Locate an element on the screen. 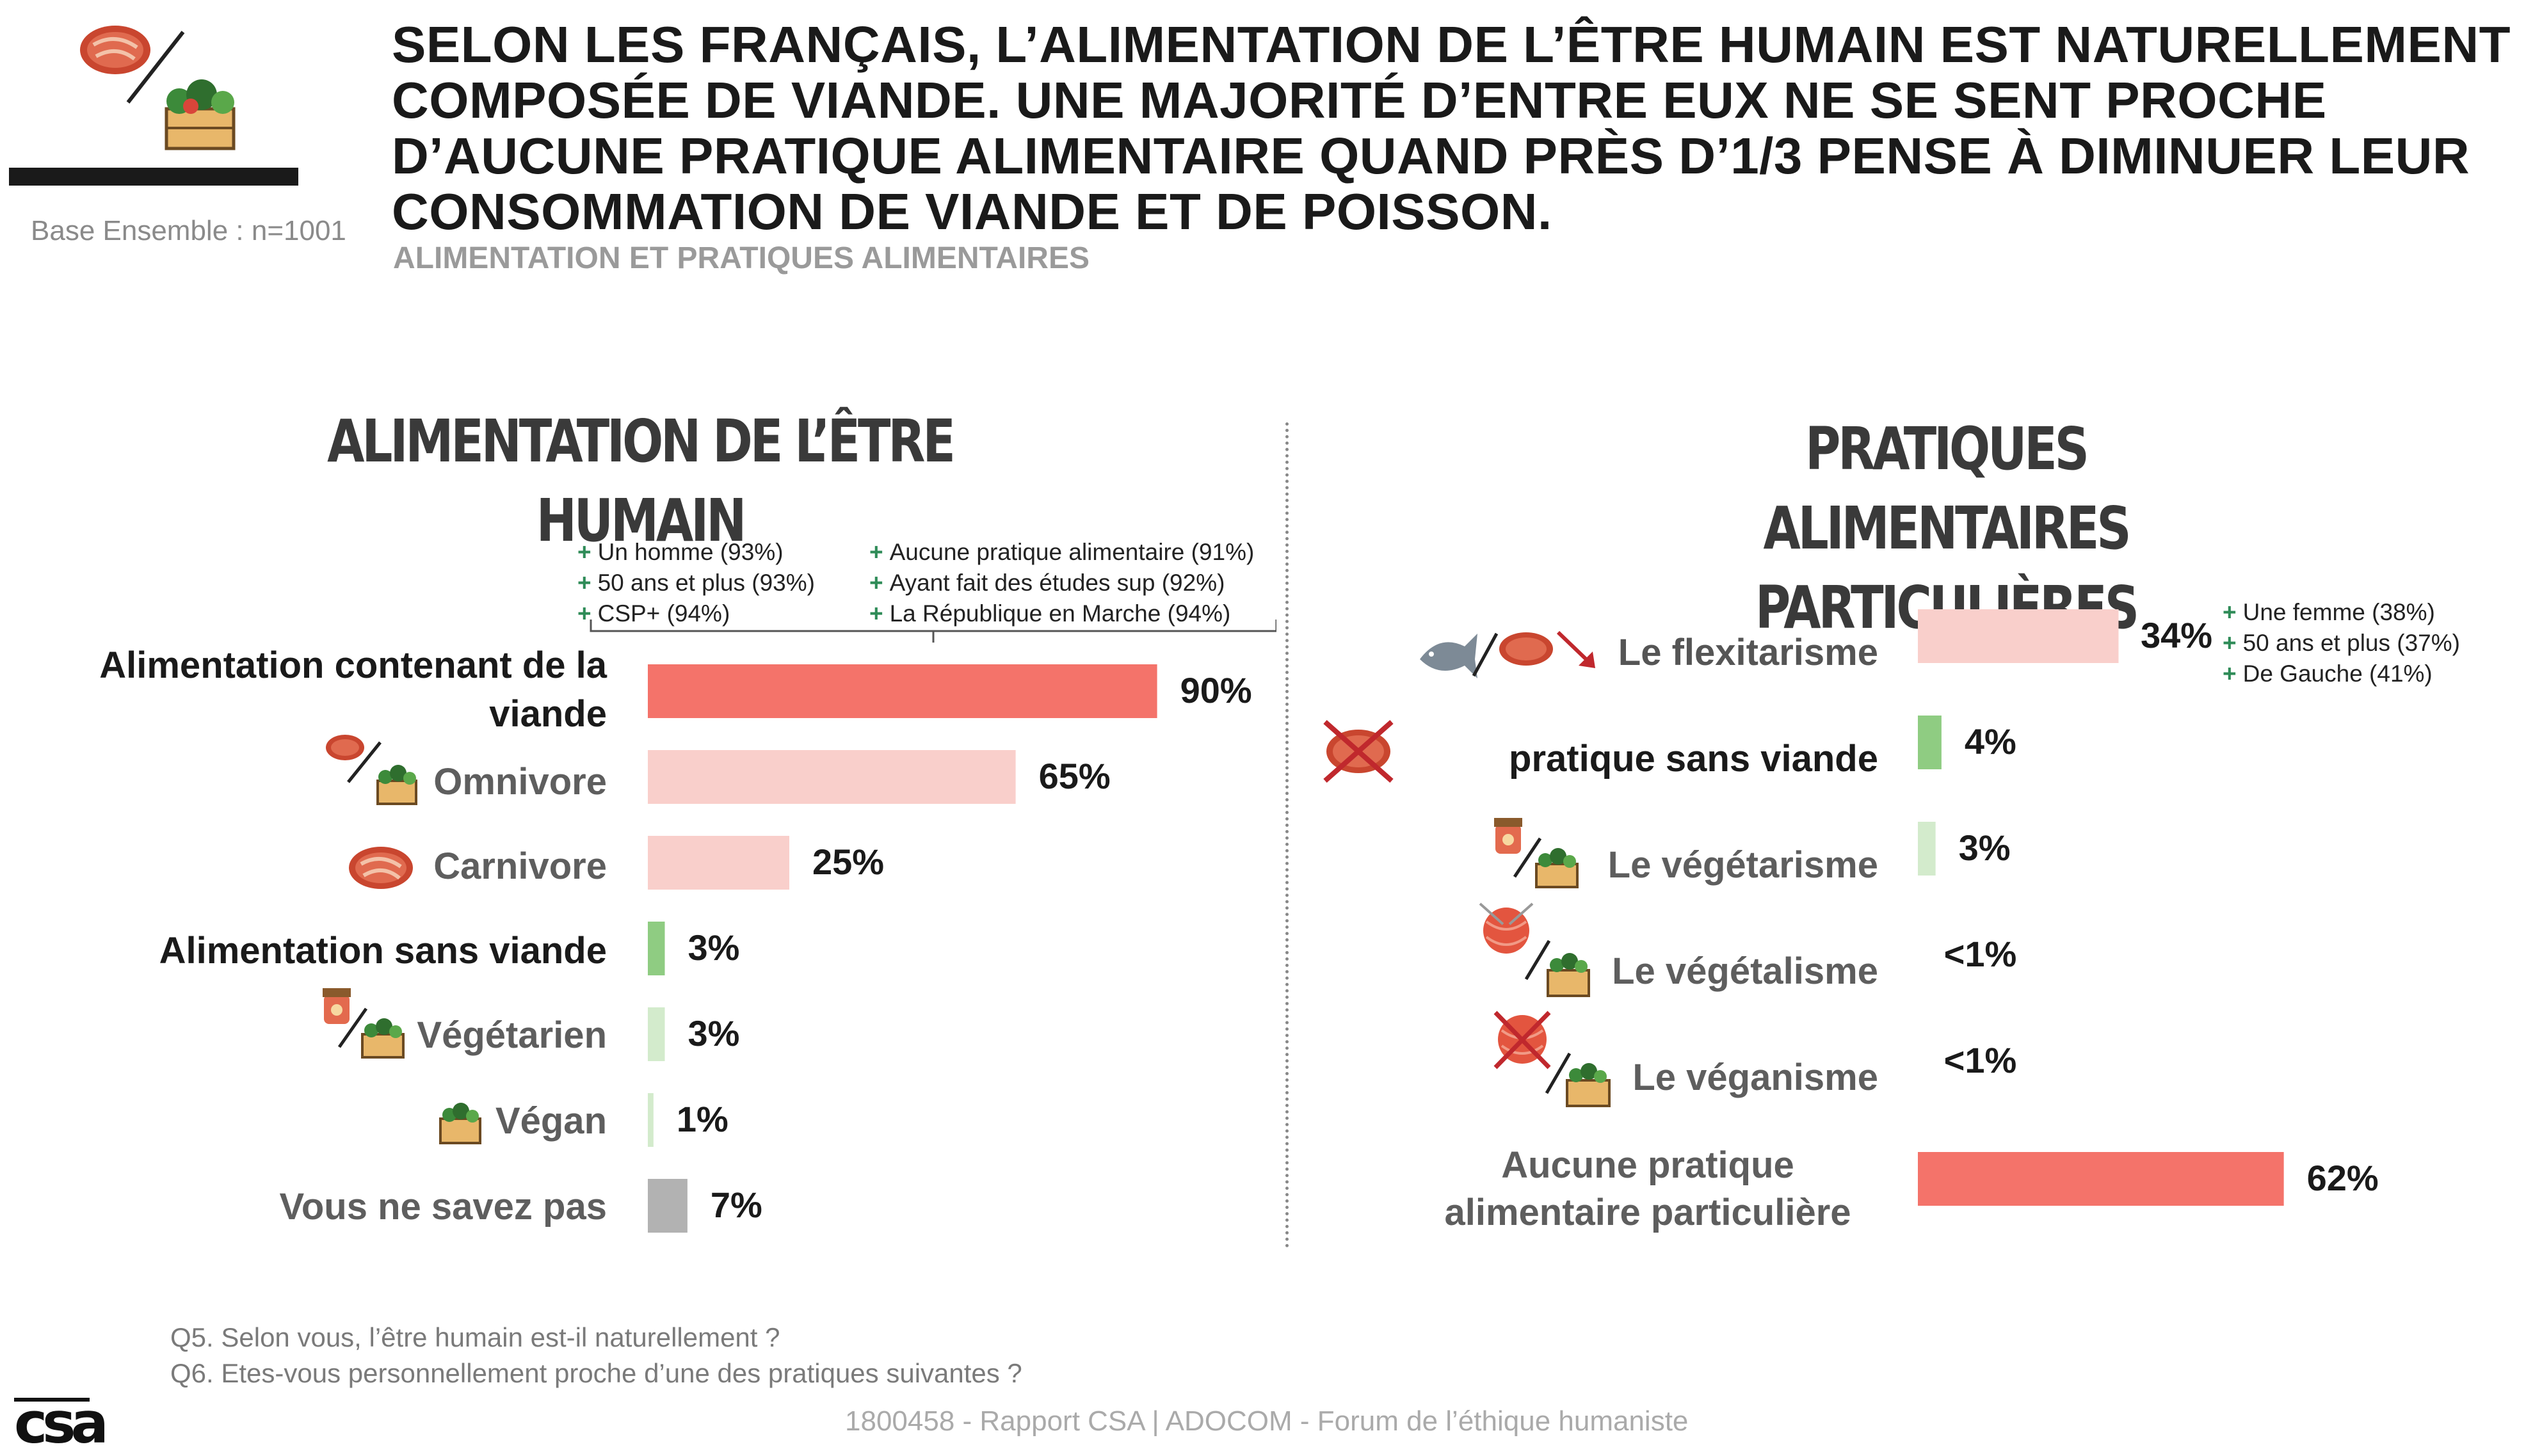 The width and height of the screenshot is (2526, 1456). value-label: 4% is located at coordinates (1990, 741).